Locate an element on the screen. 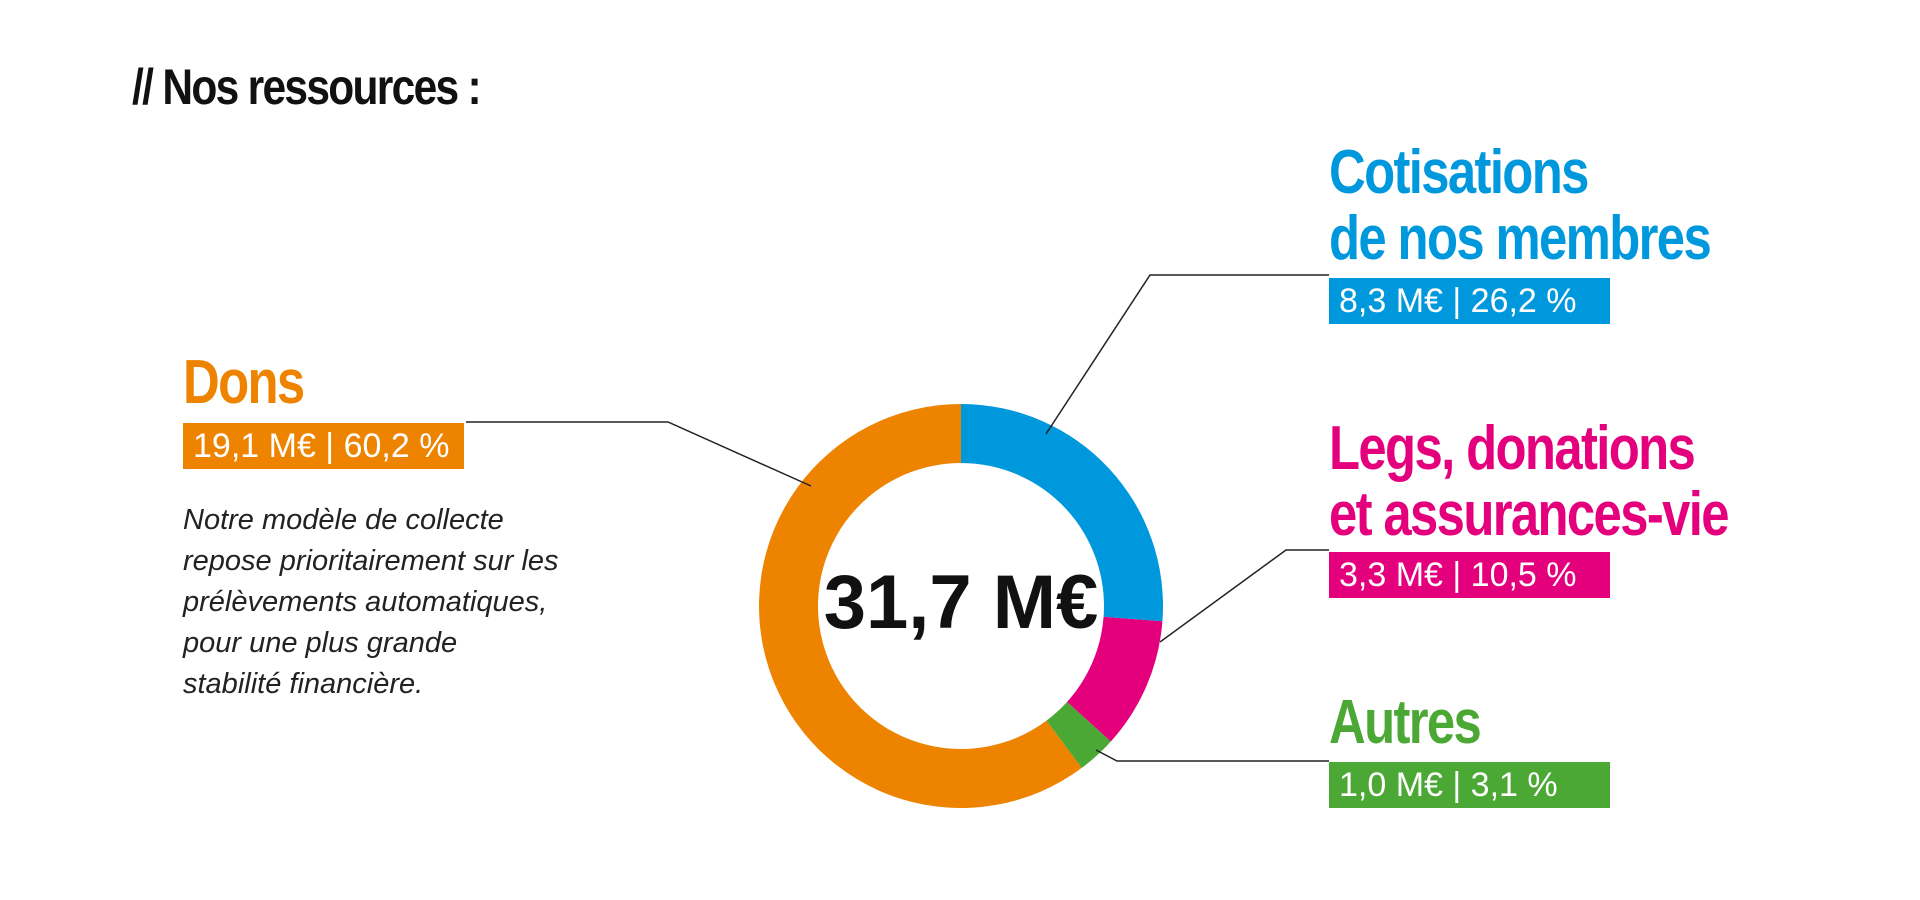 Image resolution: width=1920 pixels, height=900 pixels. legend-label: Legs, donations et assurances-vie is located at coordinates (1529, 481).